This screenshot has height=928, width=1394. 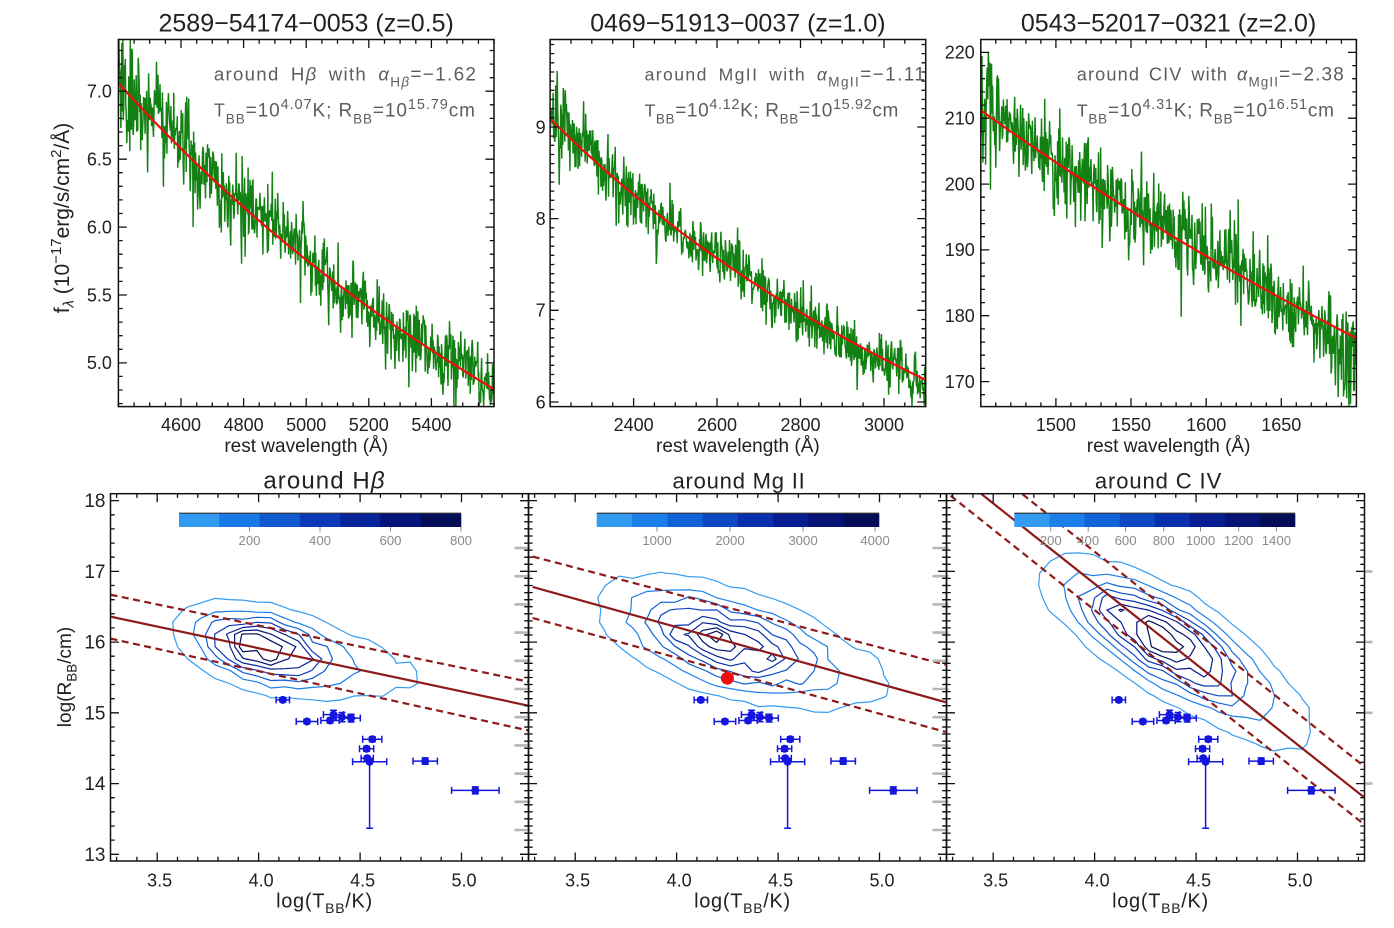 What do you see at coordinates (717, 425) in the screenshot?
I see `svg-text: 2600` at bounding box center [717, 425].